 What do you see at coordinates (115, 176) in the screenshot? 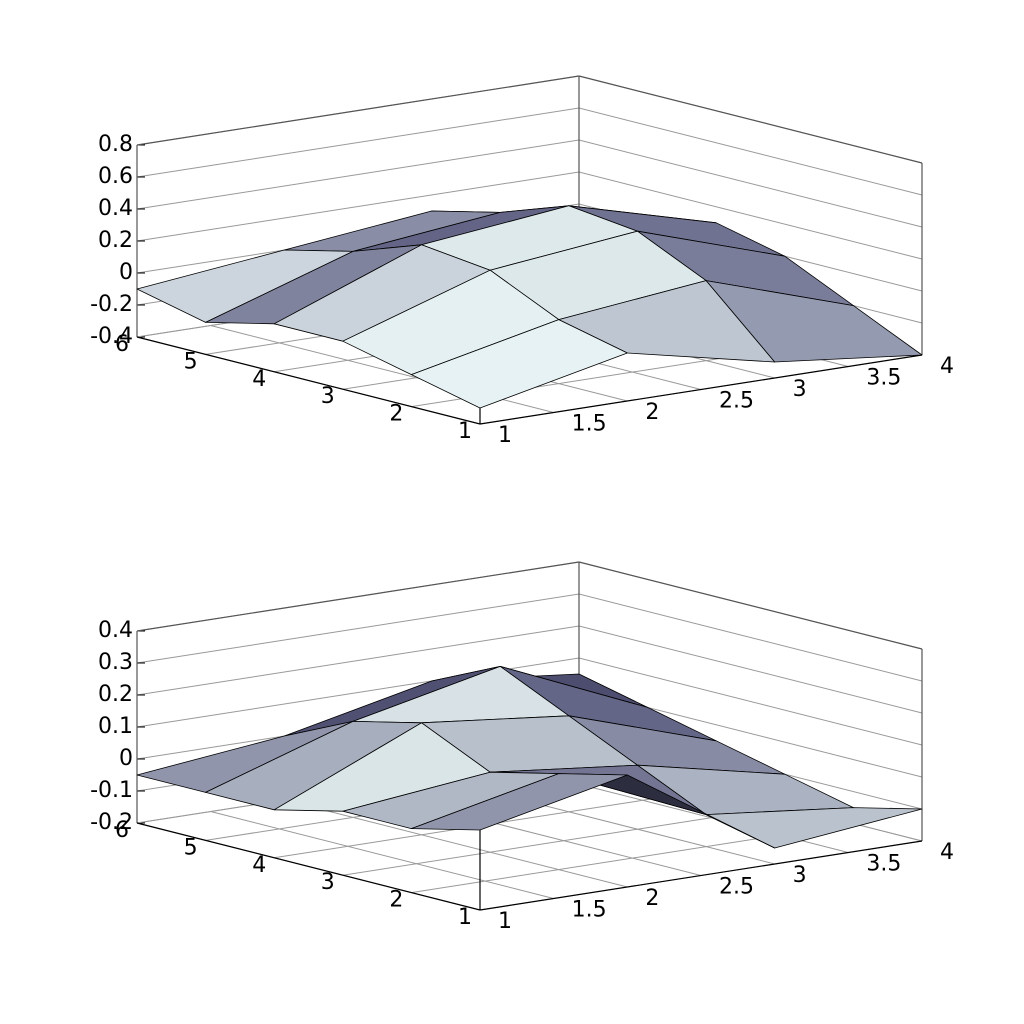
I see `z-tick-label: 0.6` at bounding box center [115, 176].